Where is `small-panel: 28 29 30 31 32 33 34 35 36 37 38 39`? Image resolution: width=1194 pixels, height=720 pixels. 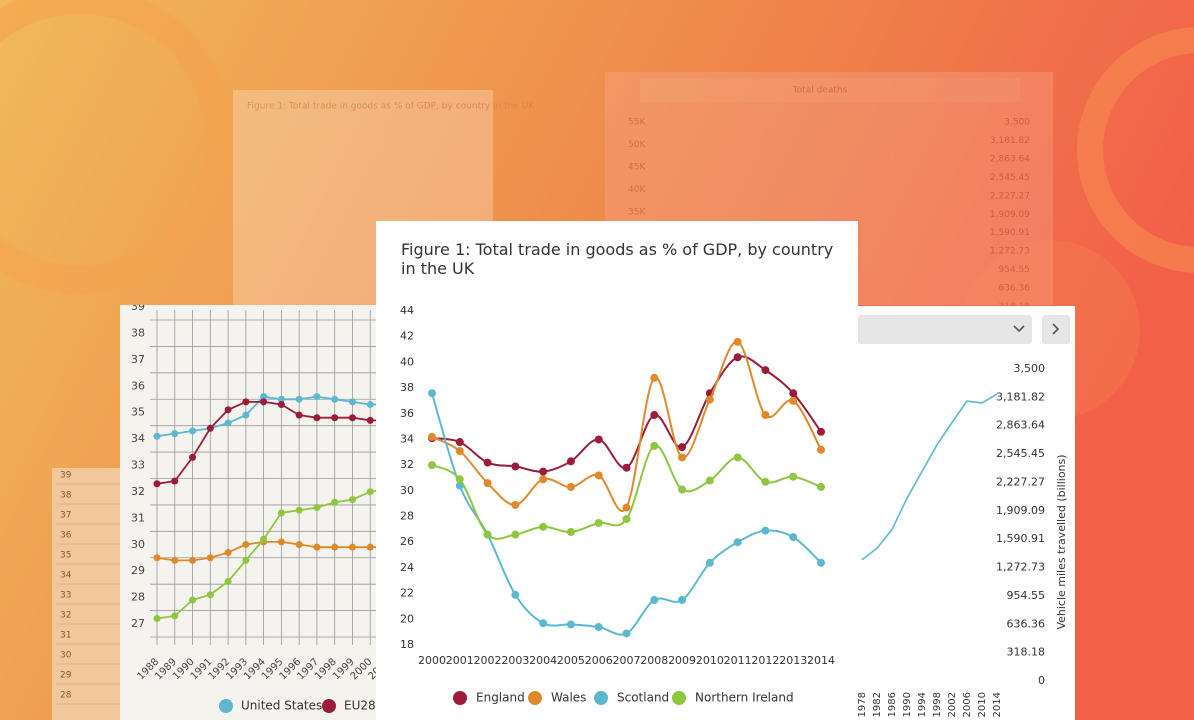
small-panel: 28 29 30 31 32 33 34 35 36 37 38 39 is located at coordinates (86, 594).